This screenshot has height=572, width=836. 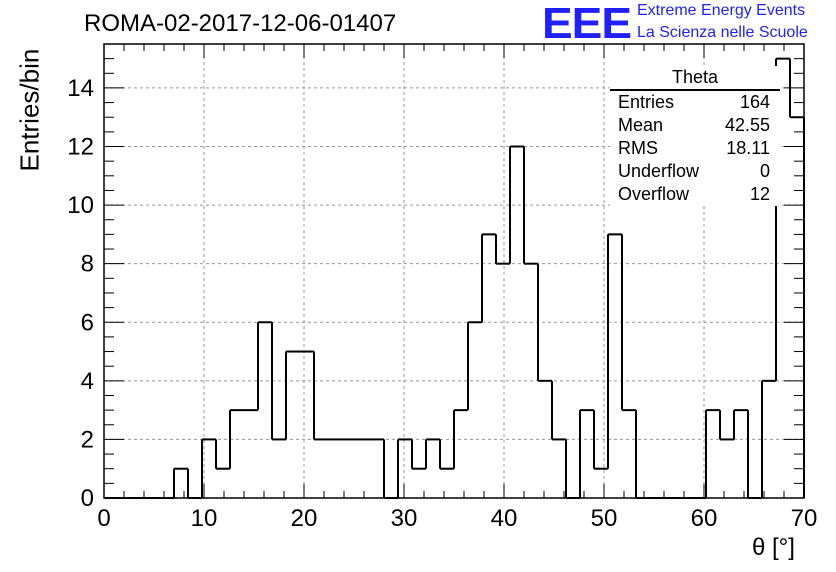 I want to click on y-tick-label: 0, so click(x=87, y=498).